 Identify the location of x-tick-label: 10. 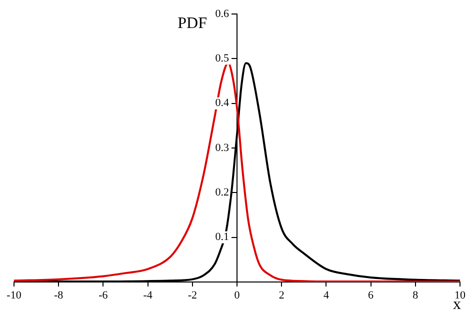
(460, 295).